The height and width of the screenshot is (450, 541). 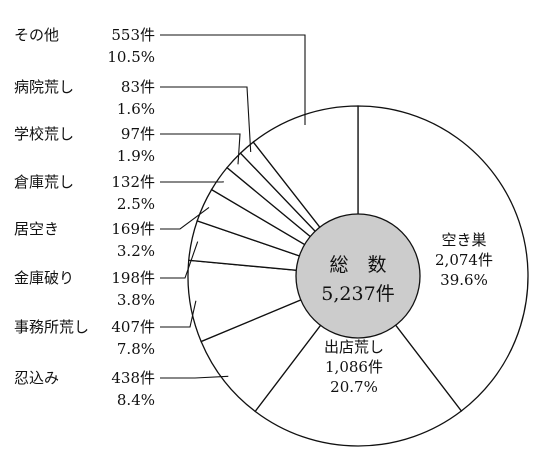 I want to click on slice-10-leader-line, so click(x=233, y=79).